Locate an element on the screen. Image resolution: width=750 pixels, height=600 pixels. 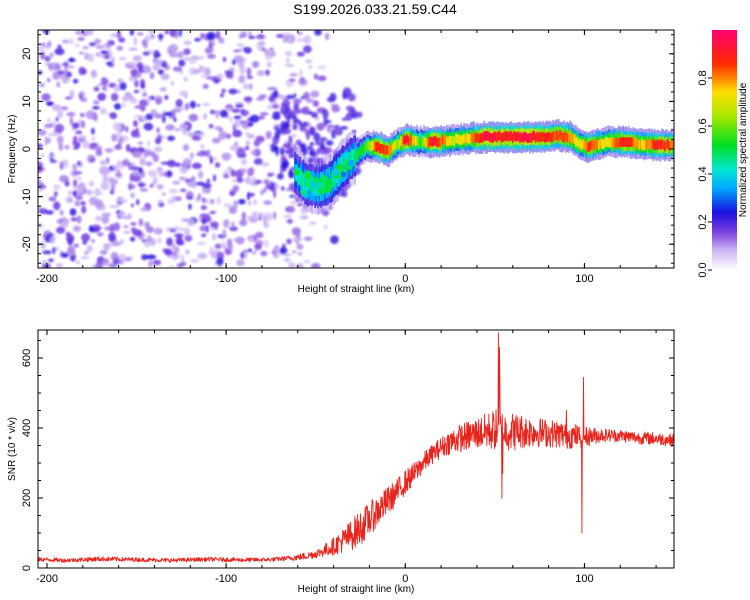
ridge-blob is located at coordinates (313, 184).